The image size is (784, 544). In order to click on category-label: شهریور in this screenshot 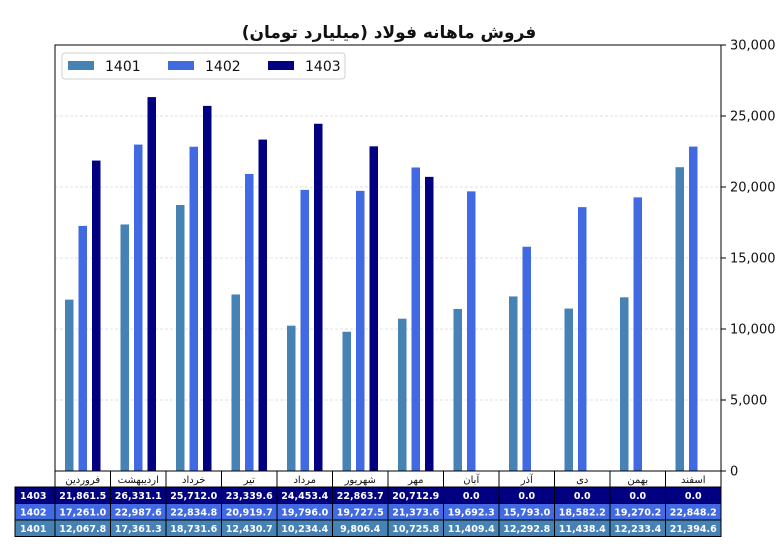, I will do `click(360, 480)`.